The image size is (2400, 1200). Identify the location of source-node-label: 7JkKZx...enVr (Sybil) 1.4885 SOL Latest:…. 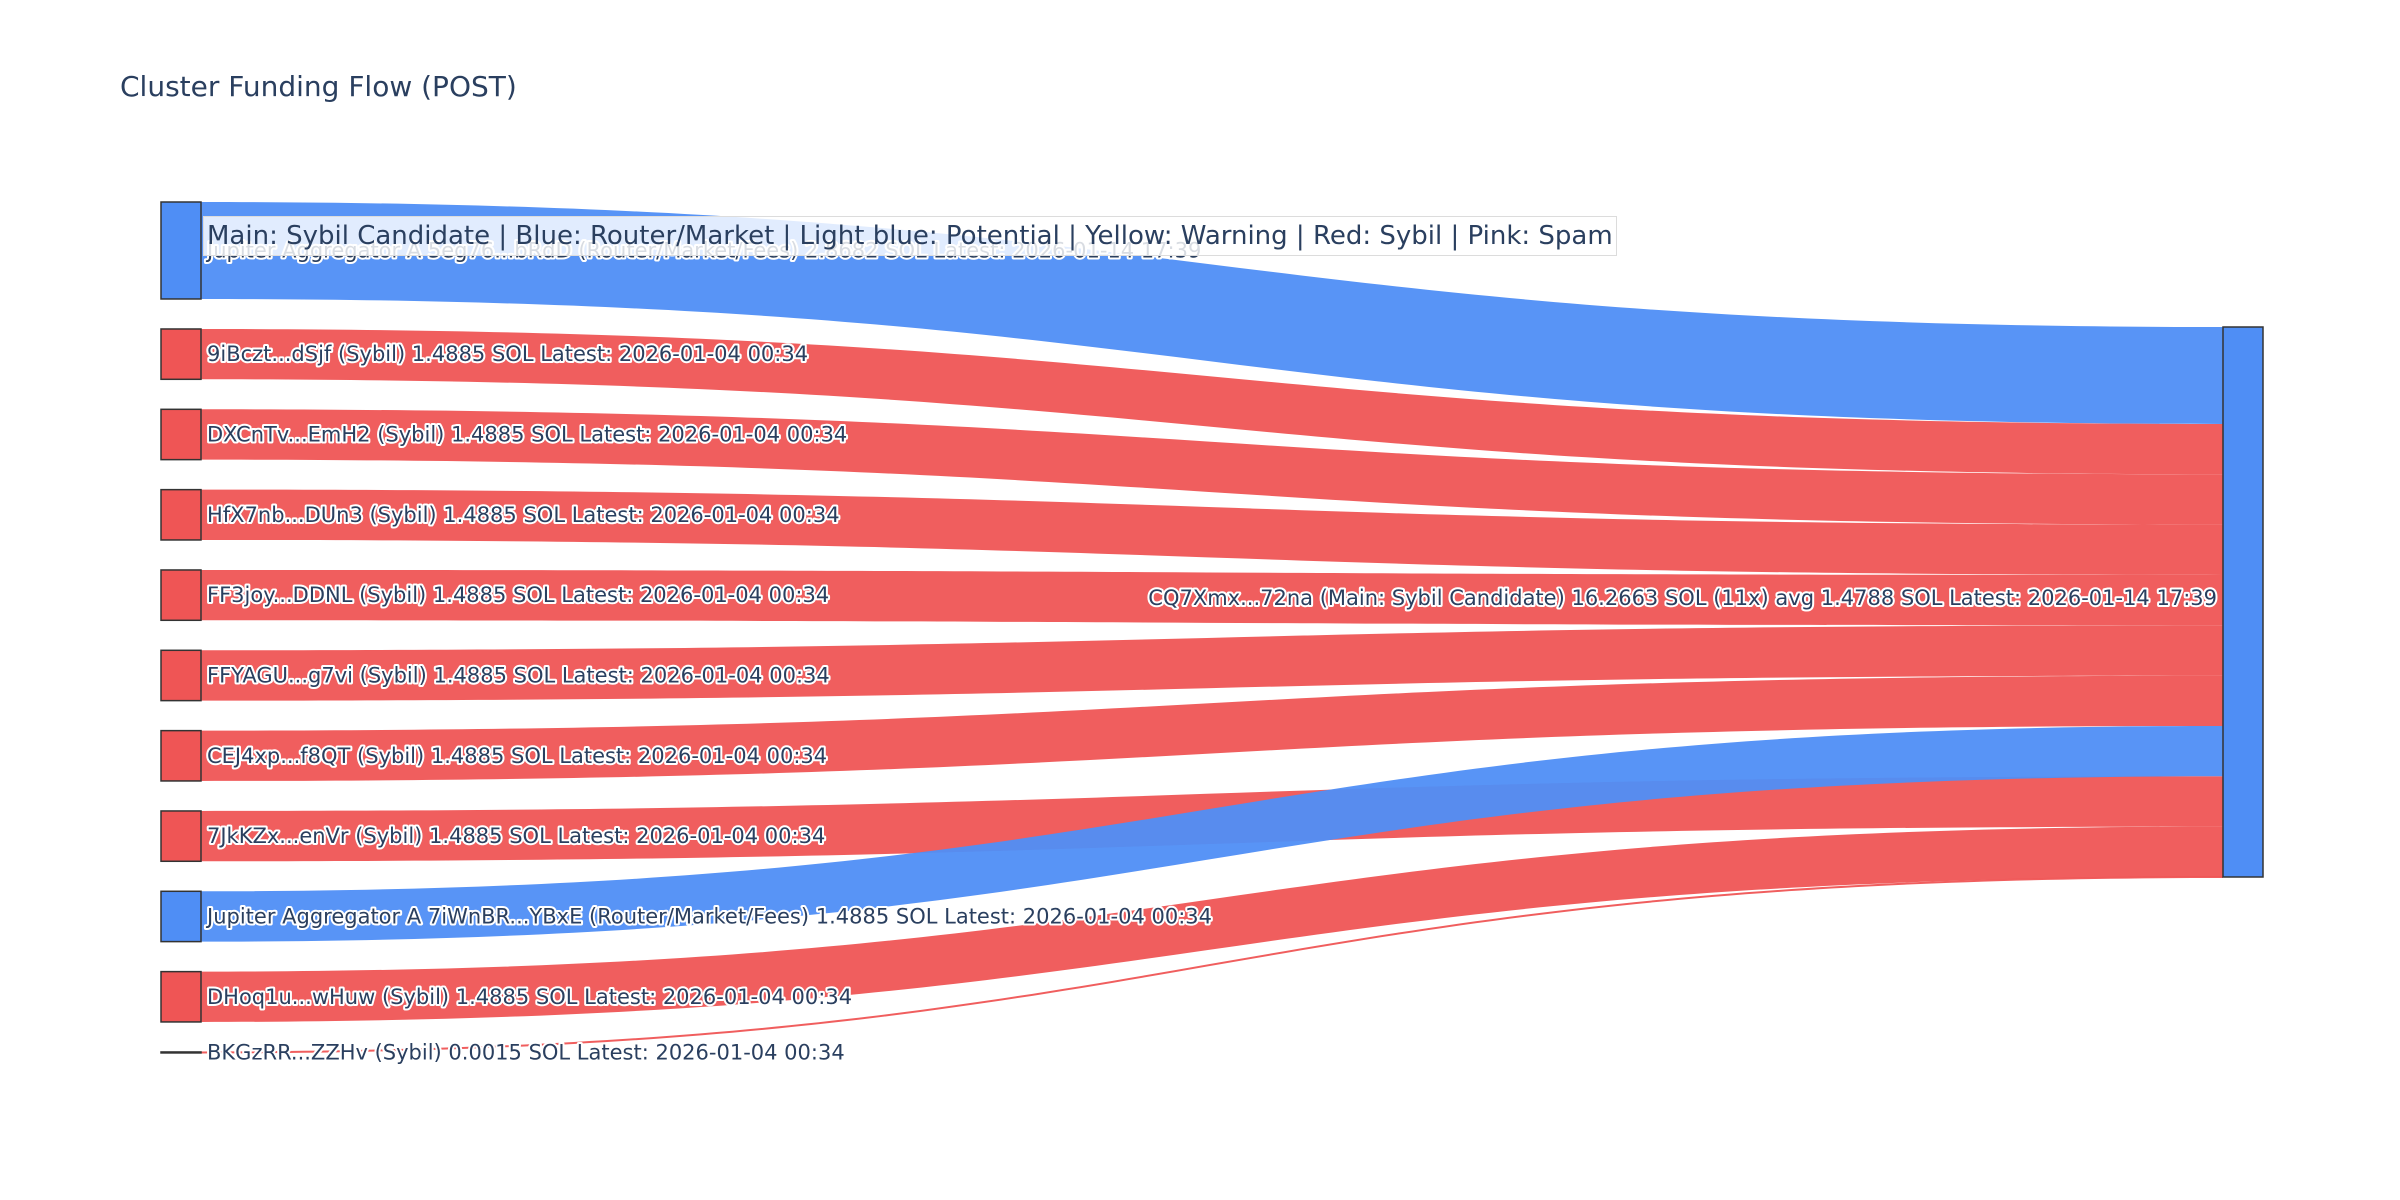
(516, 836).